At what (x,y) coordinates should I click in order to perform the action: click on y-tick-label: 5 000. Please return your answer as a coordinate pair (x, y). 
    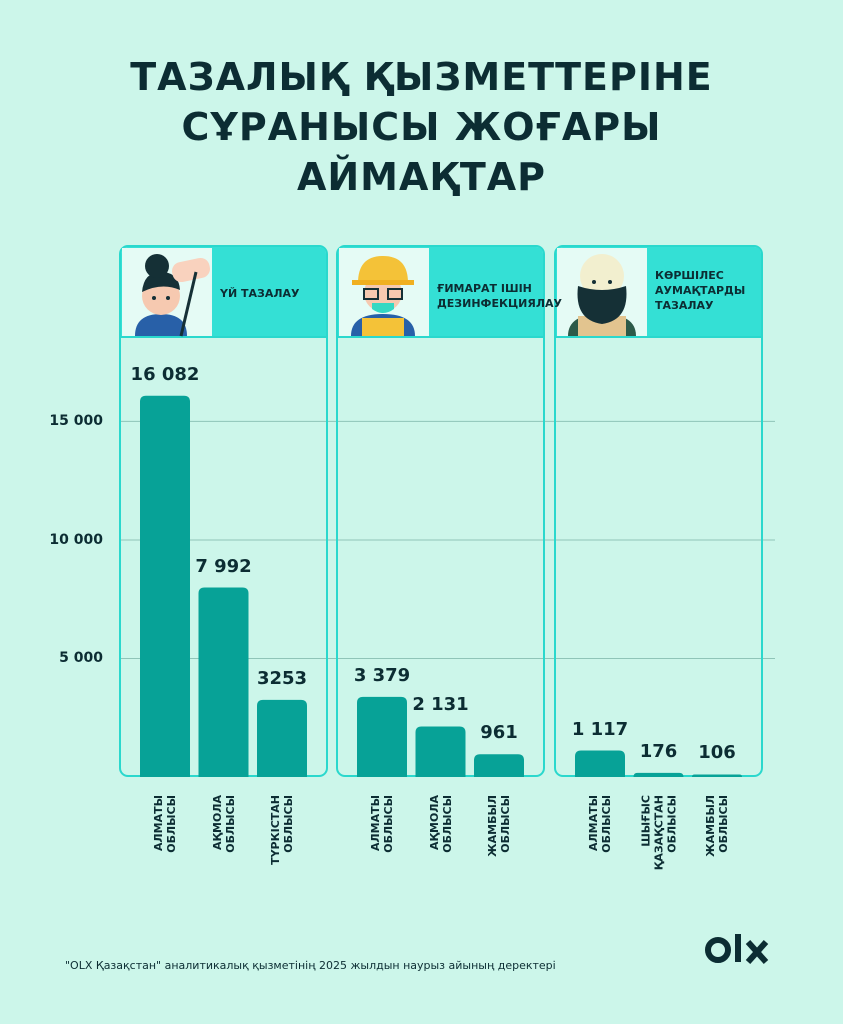
    Looking at the image, I should click on (81, 658).